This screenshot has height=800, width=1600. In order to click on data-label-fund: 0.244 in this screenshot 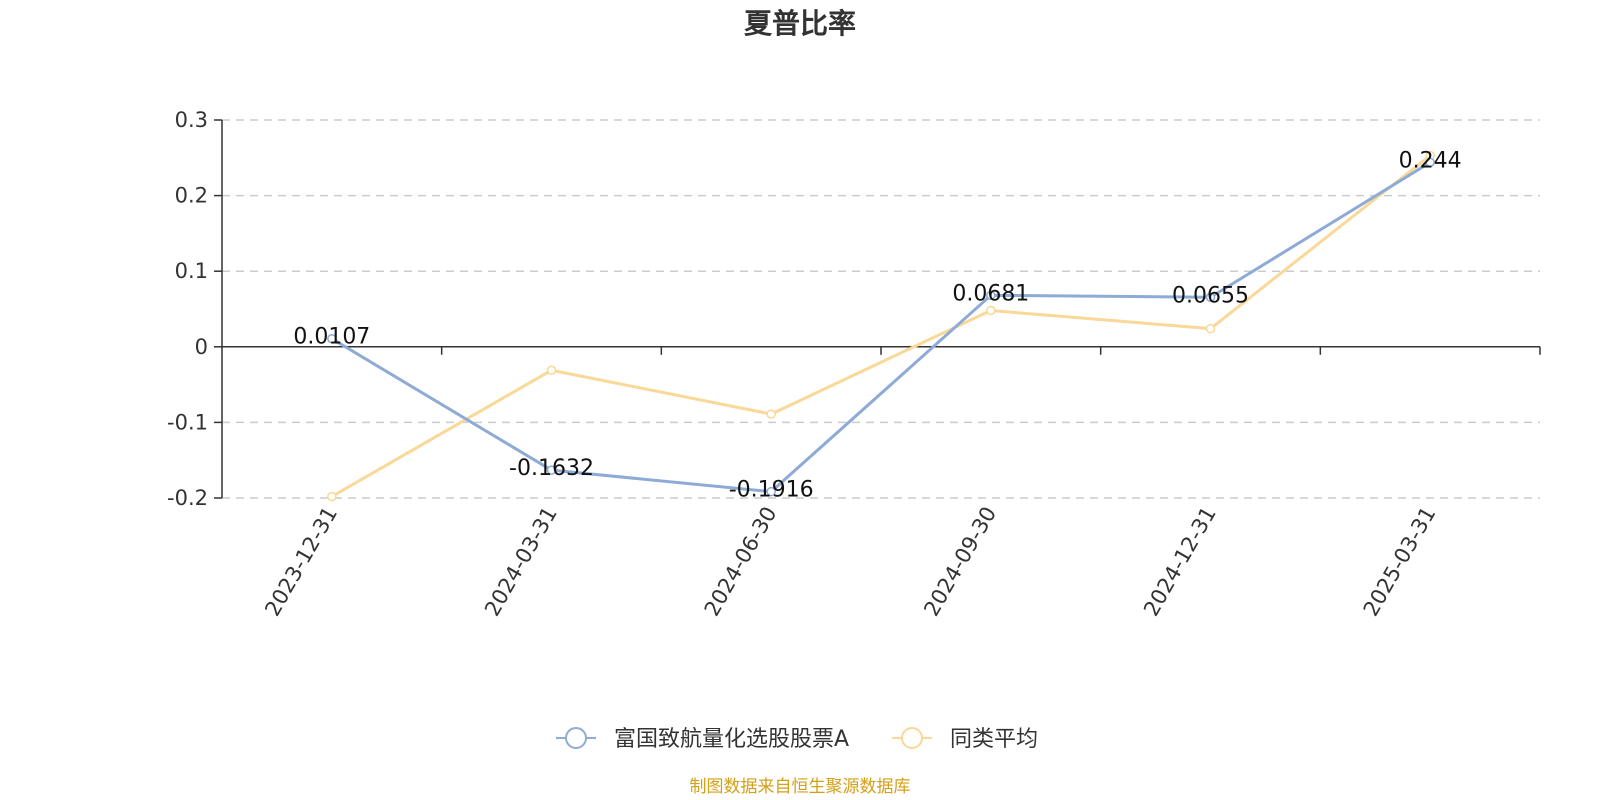, I will do `click(1430, 160)`.